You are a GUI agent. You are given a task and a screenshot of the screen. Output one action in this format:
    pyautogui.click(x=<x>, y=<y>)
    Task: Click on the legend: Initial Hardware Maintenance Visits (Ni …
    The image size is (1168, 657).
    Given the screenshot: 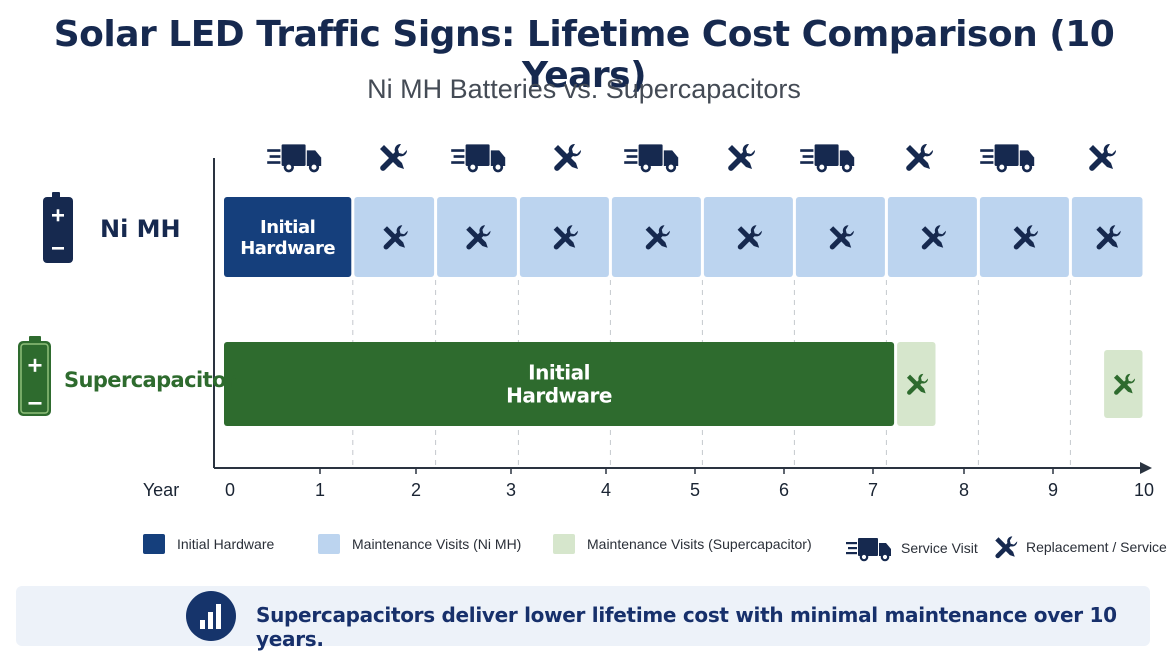 What is the action you would take?
    pyautogui.click(x=584, y=549)
    